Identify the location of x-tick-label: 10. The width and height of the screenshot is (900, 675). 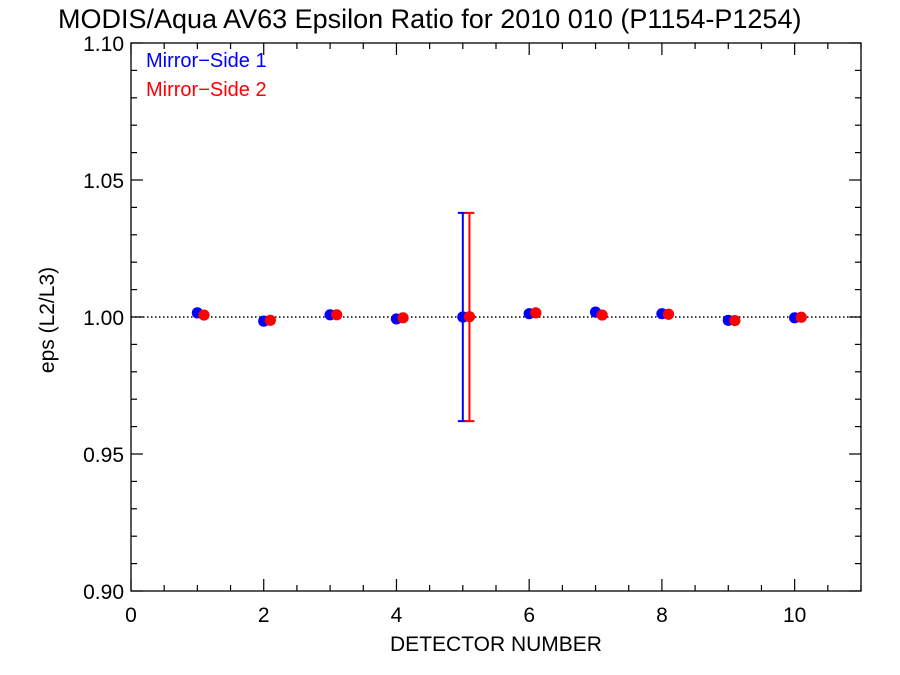
(794, 615).